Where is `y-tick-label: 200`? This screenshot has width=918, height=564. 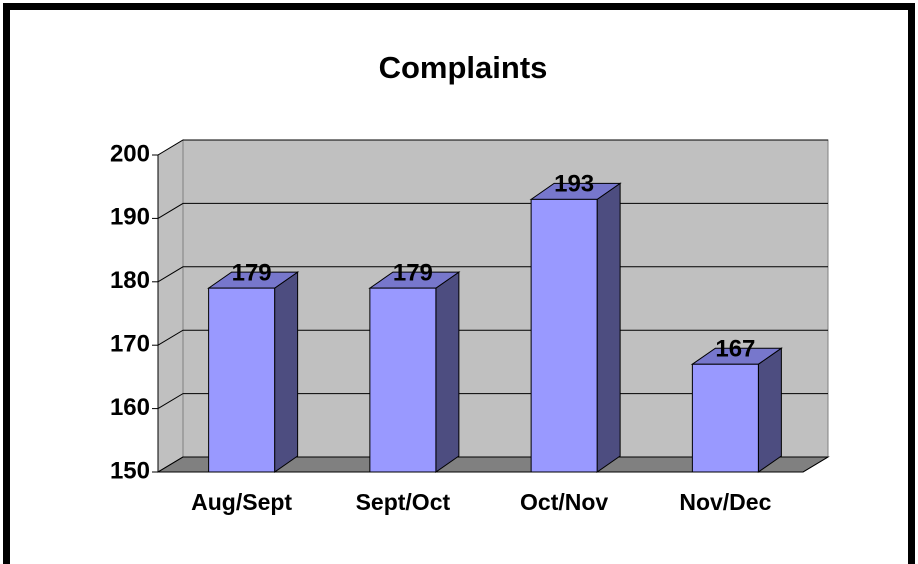 y-tick-label: 200 is located at coordinates (130, 153).